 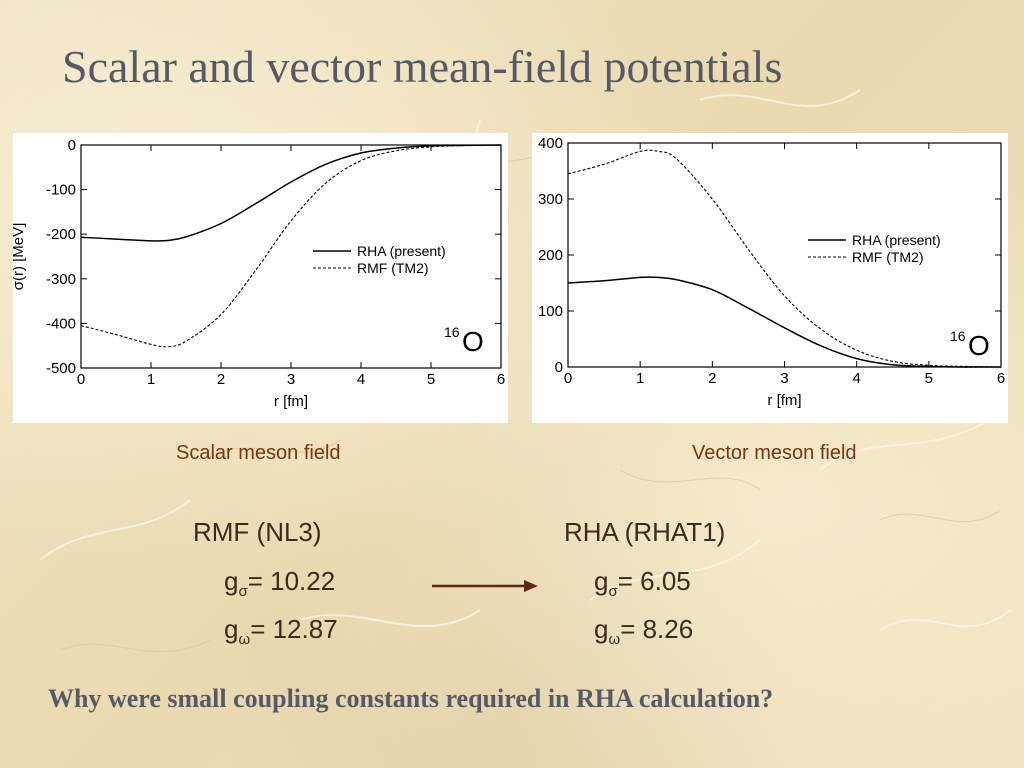 What do you see at coordinates (640, 378) in the screenshot?
I see `chart-1-x-tick-label: 1` at bounding box center [640, 378].